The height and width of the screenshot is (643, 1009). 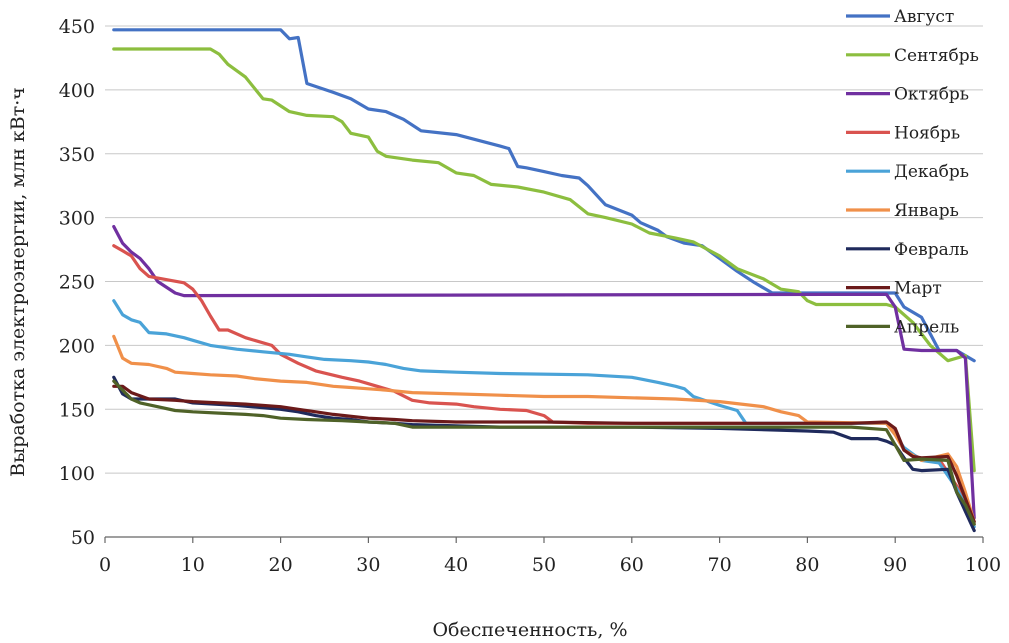 What do you see at coordinates (918, 289) in the screenshot?
I see `legend-label-7: Март` at bounding box center [918, 289].